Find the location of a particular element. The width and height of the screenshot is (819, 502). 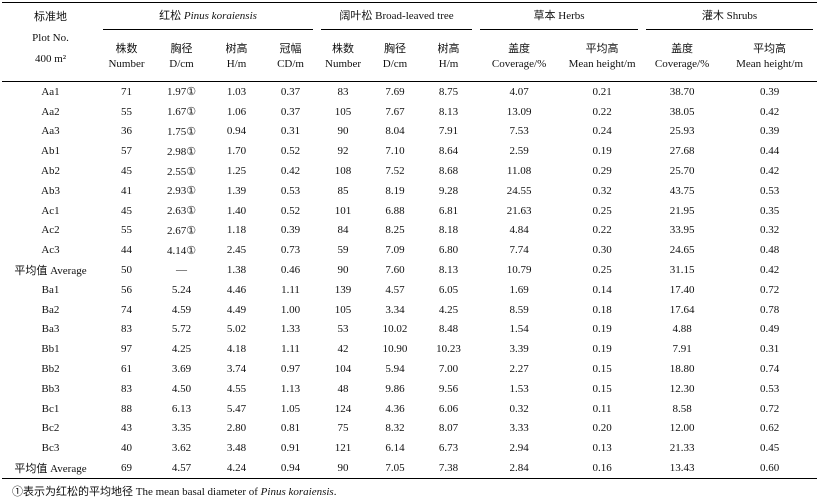

value-cell: 5.47 is located at coordinates (236, 408).